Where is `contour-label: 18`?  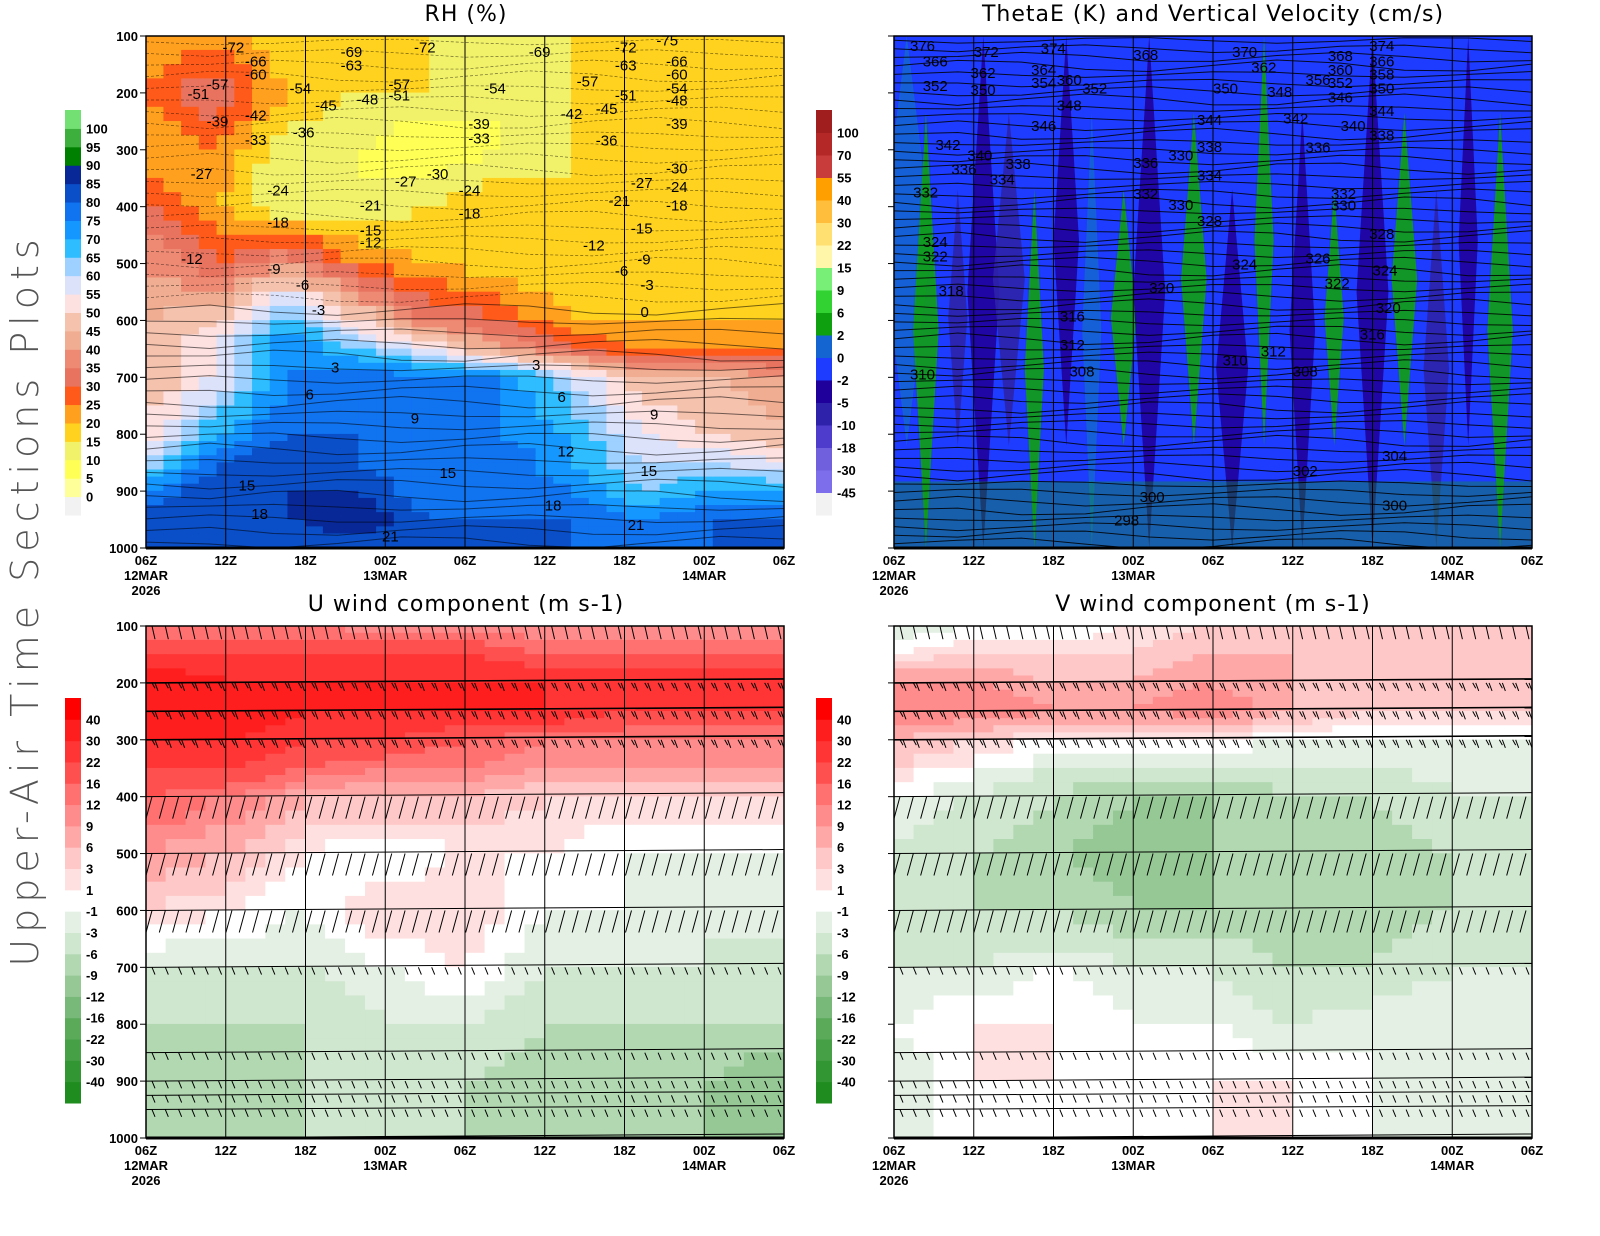
contour-label: 18 is located at coordinates (259, 514).